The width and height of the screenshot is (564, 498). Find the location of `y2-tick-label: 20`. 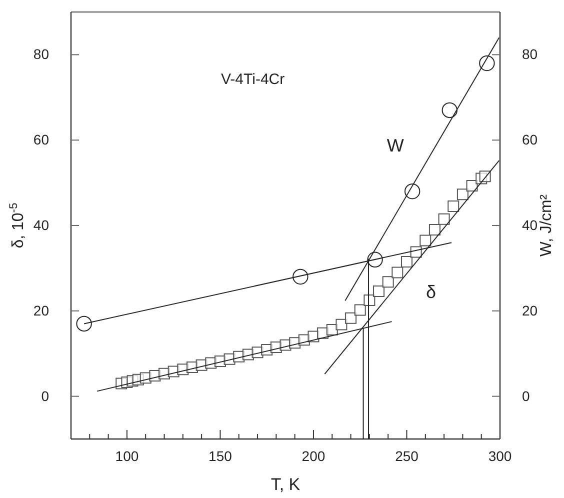

y2-tick-label: 20 is located at coordinates (530, 310).